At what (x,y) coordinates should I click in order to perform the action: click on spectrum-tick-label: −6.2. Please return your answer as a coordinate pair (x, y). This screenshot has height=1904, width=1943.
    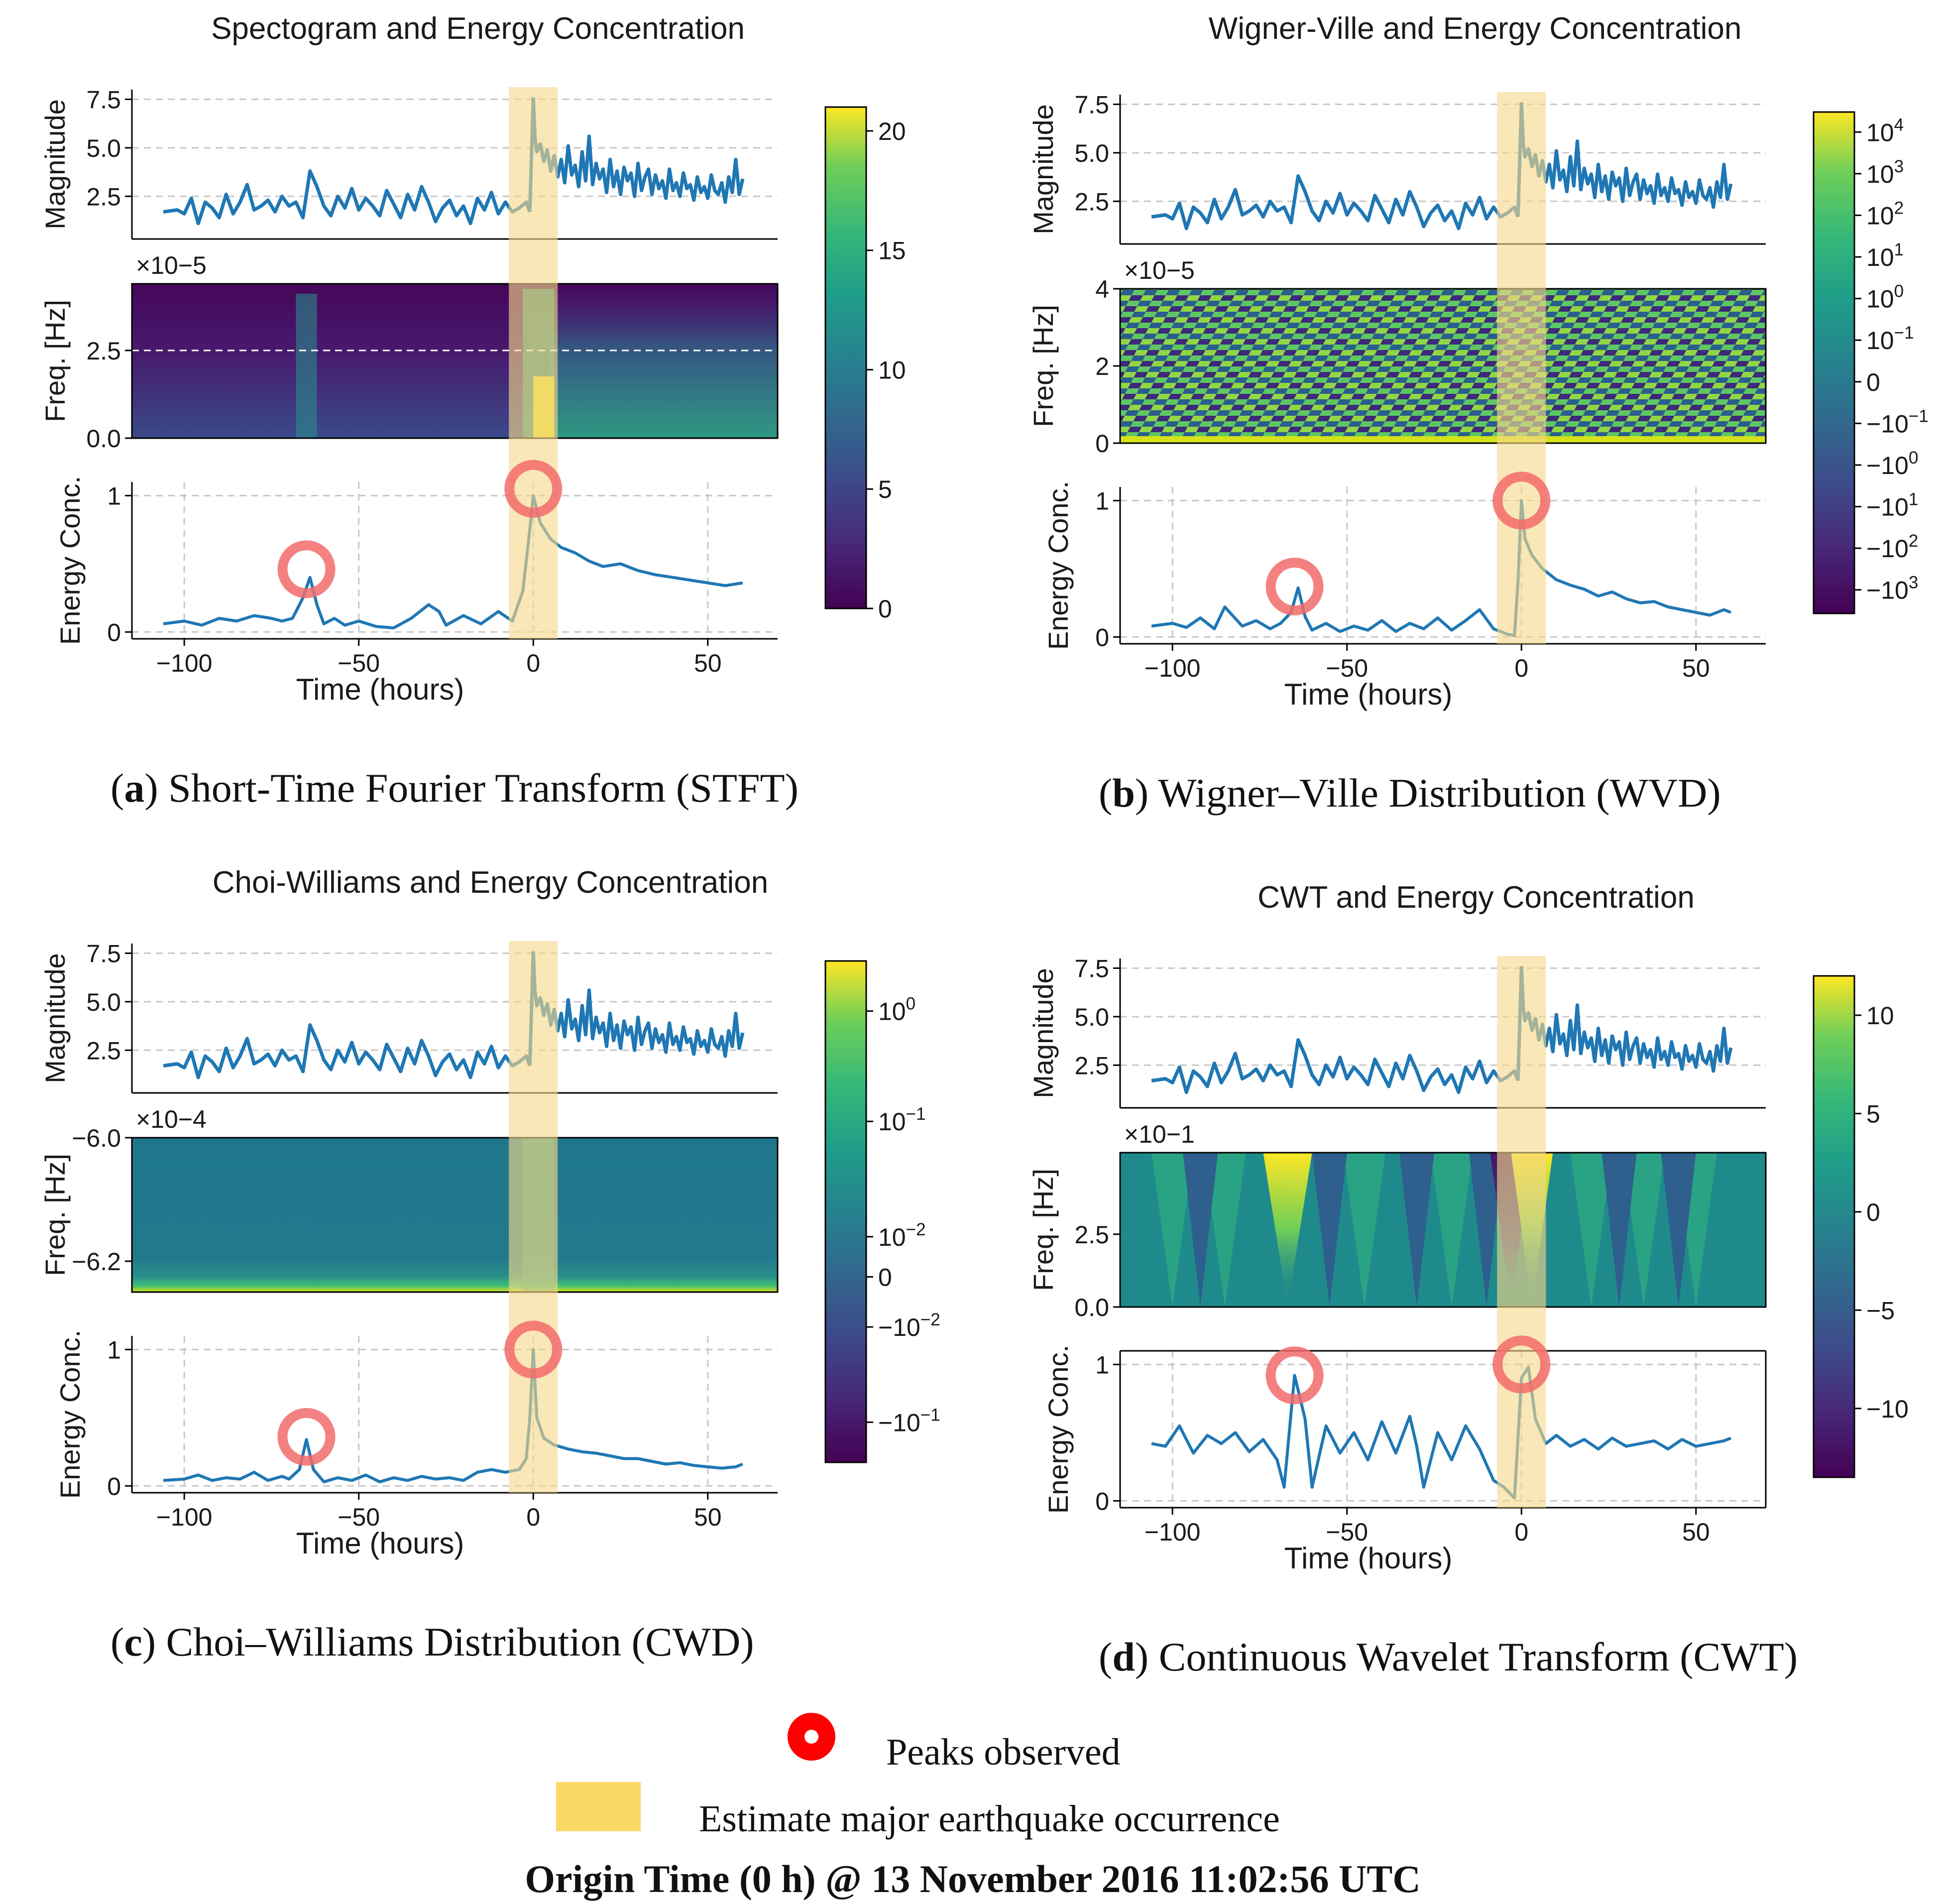
    Looking at the image, I should click on (96, 1262).